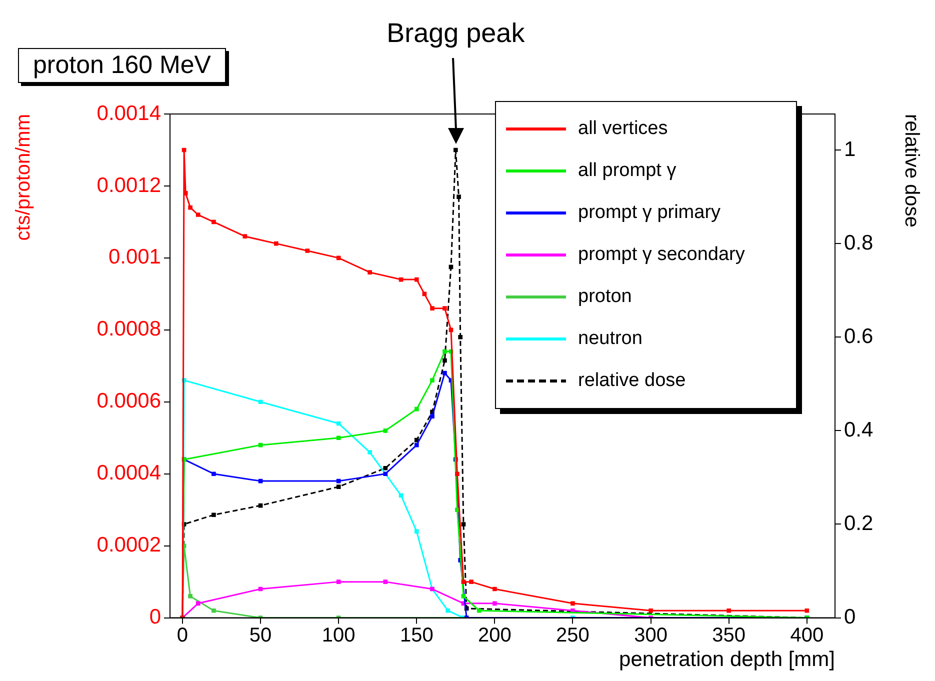 Image resolution: width=935 pixels, height=681 pixels. What do you see at coordinates (128, 401) in the screenshot?
I see `y-tick-label: 0.0006` at bounding box center [128, 401].